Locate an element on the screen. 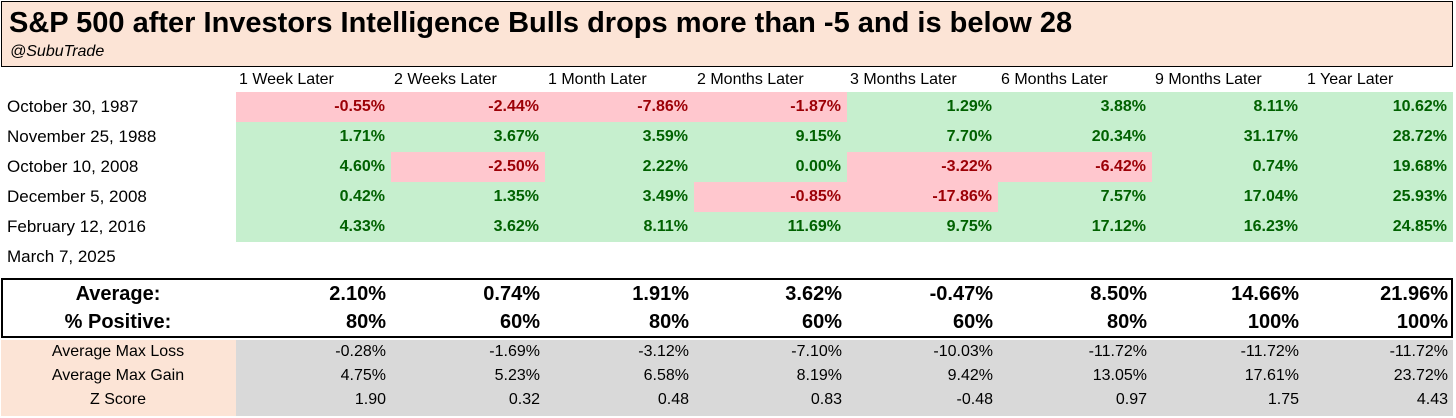  return-cell: 1.35% is located at coordinates (468, 197).